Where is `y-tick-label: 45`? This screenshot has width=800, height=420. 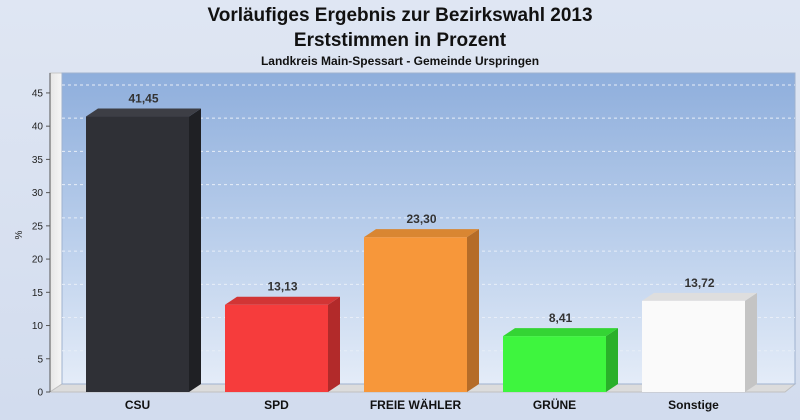
y-tick-label: 45 is located at coordinates (38, 93).